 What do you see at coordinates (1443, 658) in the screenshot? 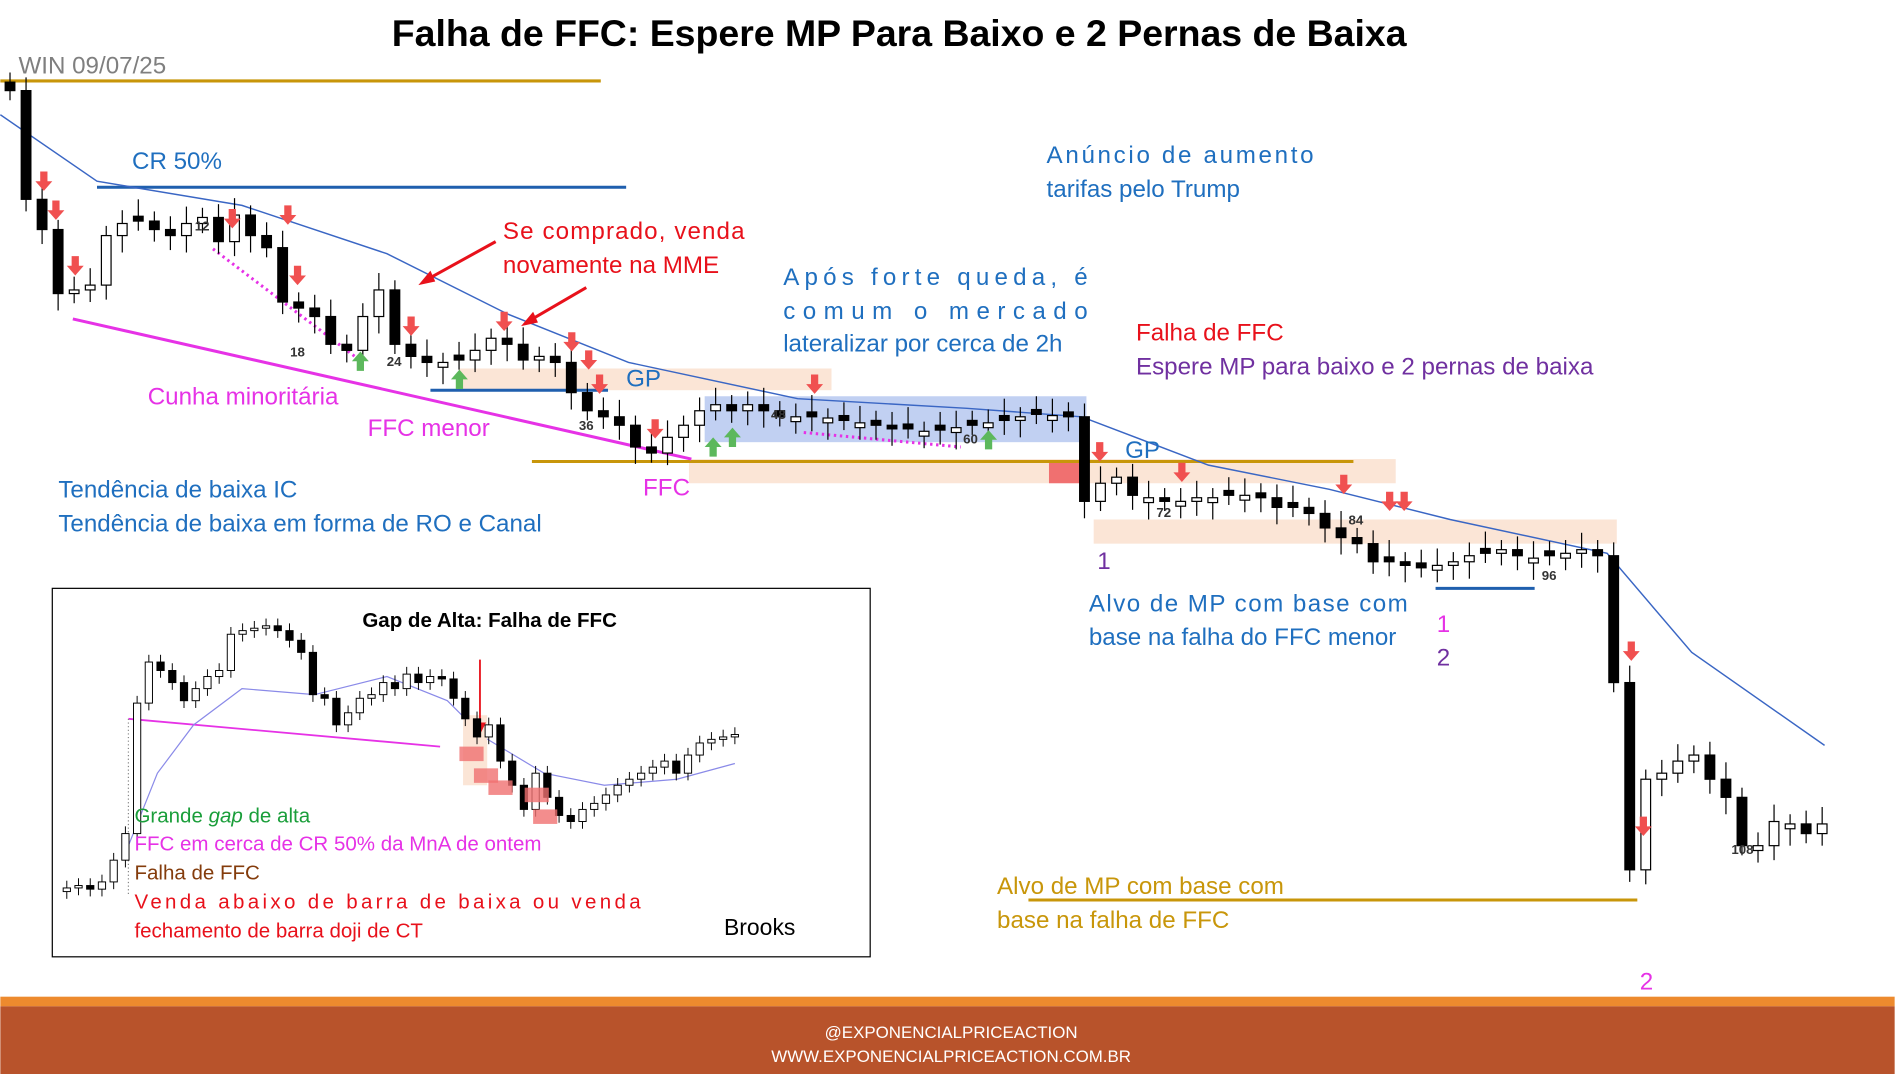
I see `leg-label: 2` at bounding box center [1443, 658].